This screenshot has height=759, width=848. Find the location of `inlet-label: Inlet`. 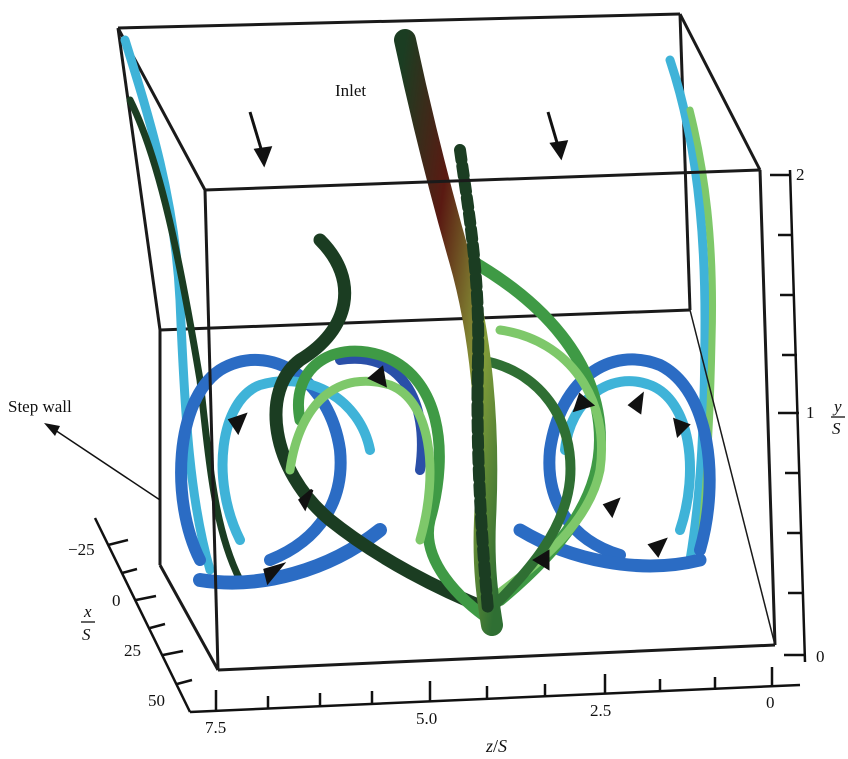

inlet-label: Inlet is located at coordinates (350, 90).